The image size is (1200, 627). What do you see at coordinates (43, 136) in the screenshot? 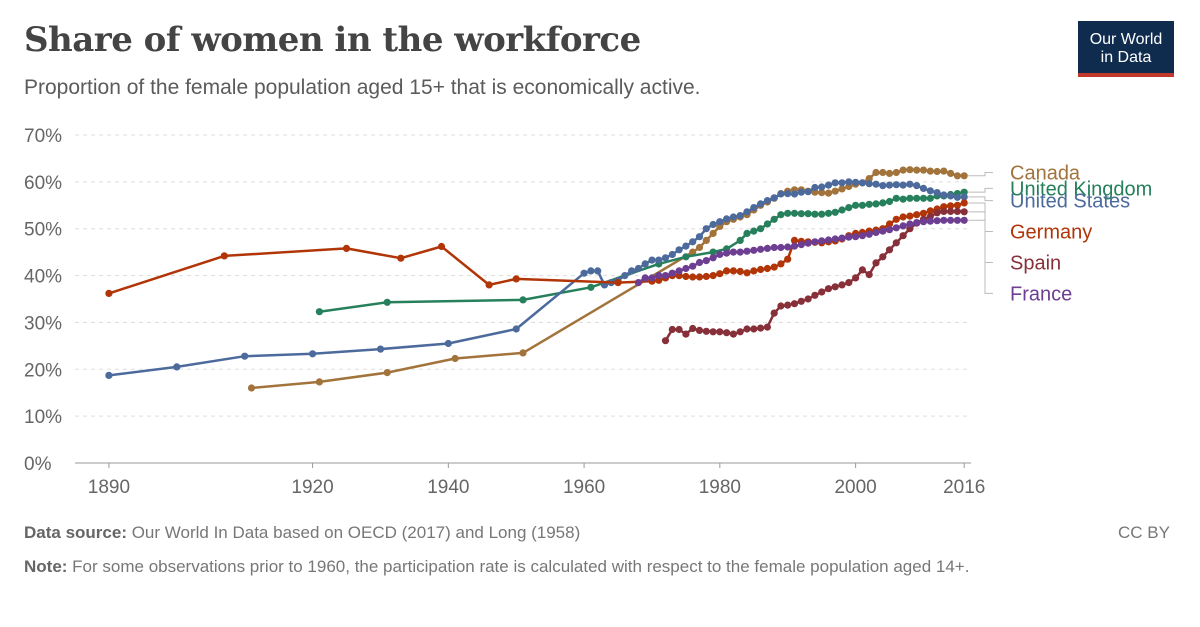
I see `y-tick-label: 70%` at bounding box center [43, 136].